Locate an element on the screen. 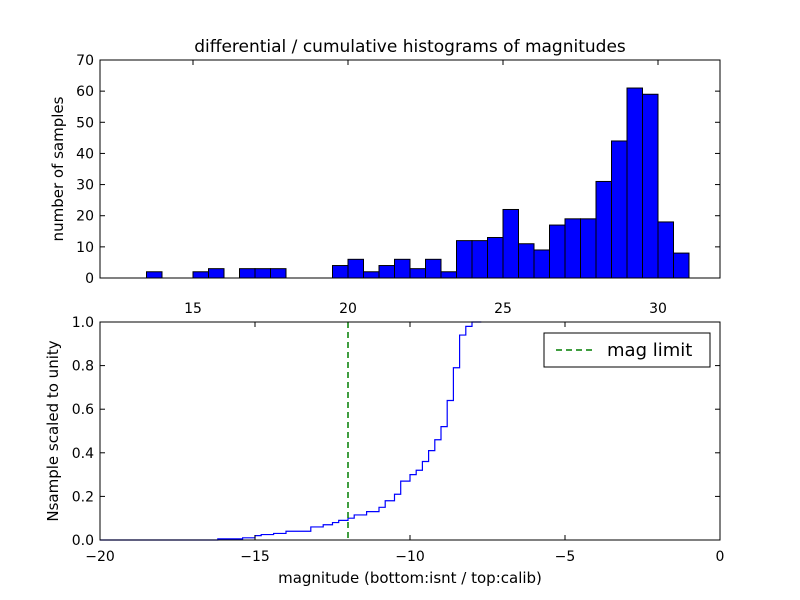 The width and height of the screenshot is (800, 600). histogram-x-tick-label: 25 is located at coordinates (503, 309).